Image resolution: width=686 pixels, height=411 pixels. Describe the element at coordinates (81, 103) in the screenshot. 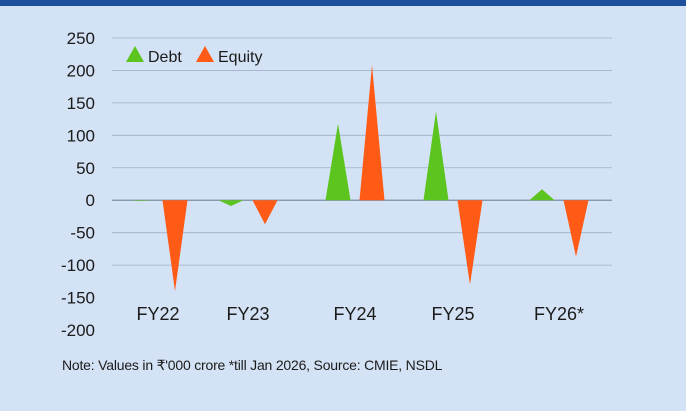

I see `y-tick-label: 150` at that location.